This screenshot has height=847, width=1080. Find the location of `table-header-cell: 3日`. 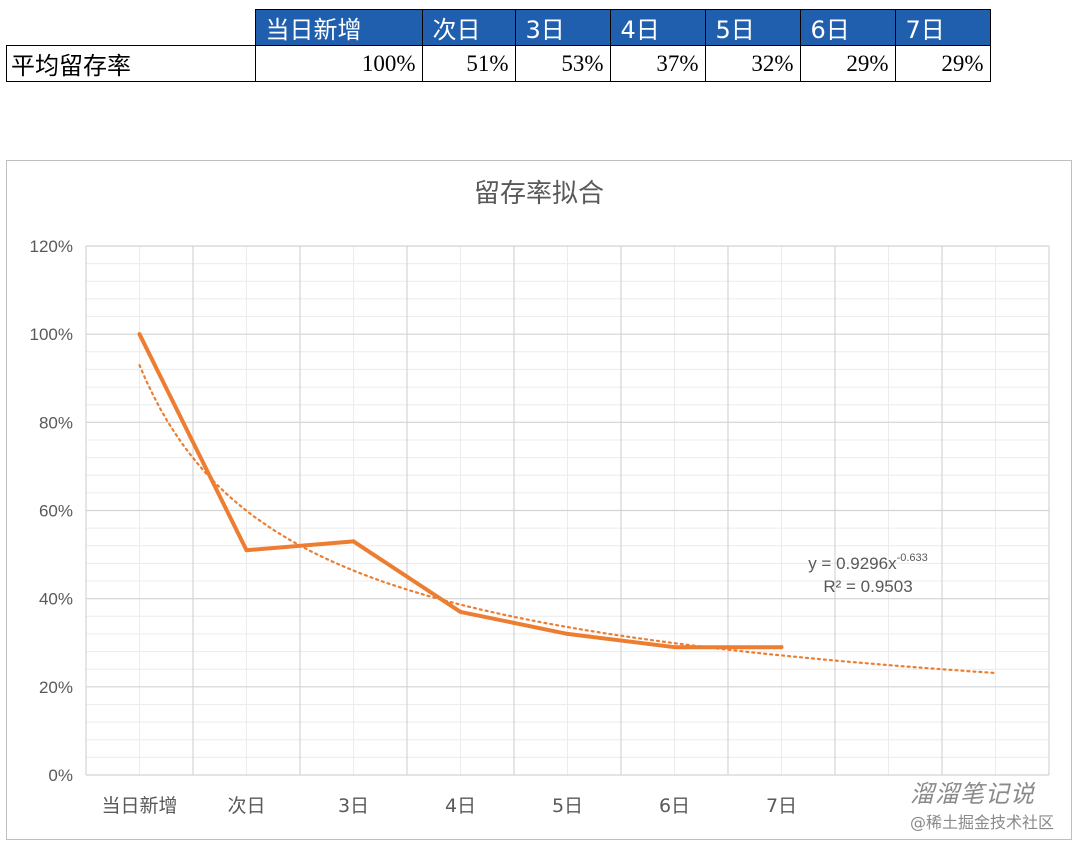

table-header-cell: 3日 is located at coordinates (562, 27).